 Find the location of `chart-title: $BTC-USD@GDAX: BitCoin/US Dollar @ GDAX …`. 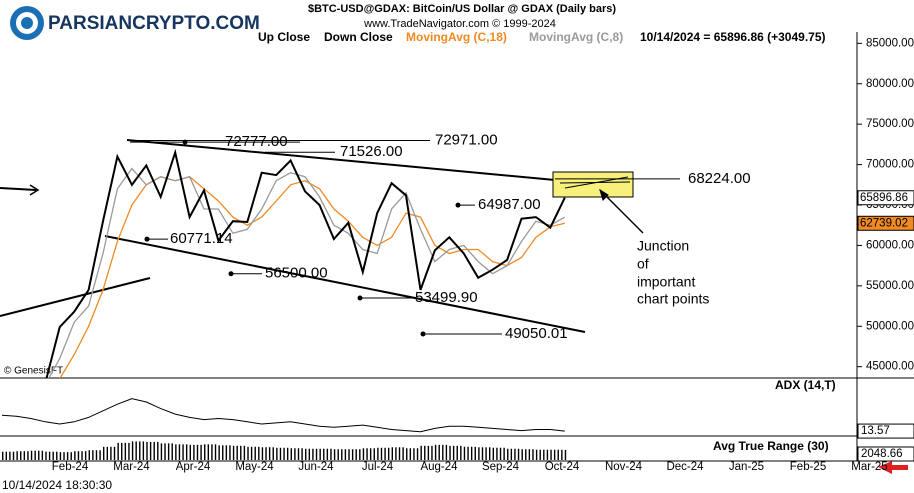

chart-title: $BTC-USD@GDAX: BitCoin/US Dollar @ GDAX … is located at coordinates (462, 9).